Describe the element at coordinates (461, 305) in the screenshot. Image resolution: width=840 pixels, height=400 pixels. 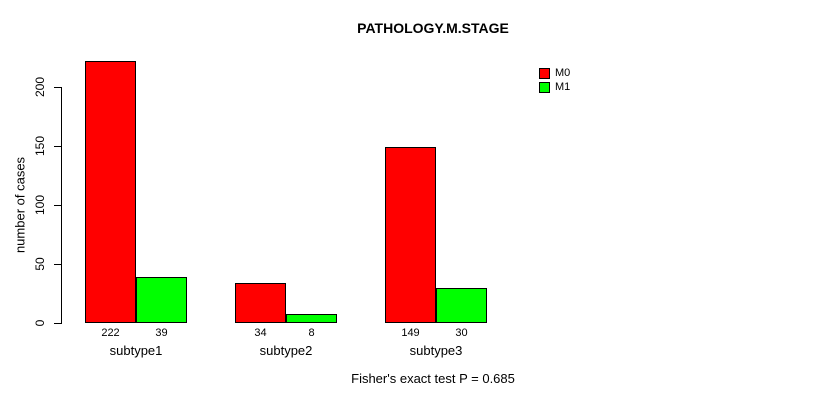
I see `bar-m1-subtype3` at that location.